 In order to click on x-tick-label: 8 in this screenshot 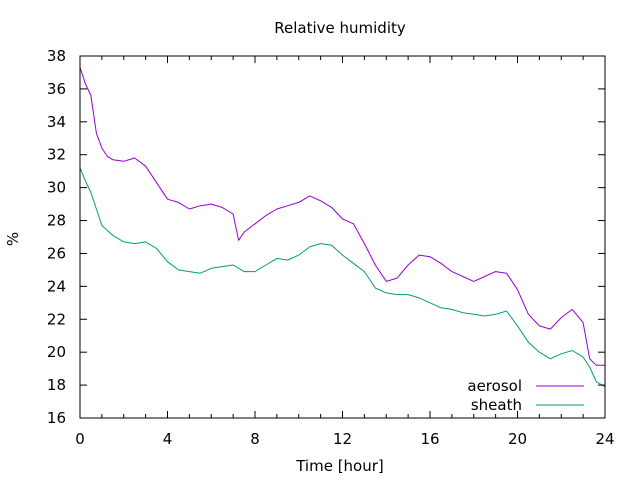, I will do `click(255, 439)`.